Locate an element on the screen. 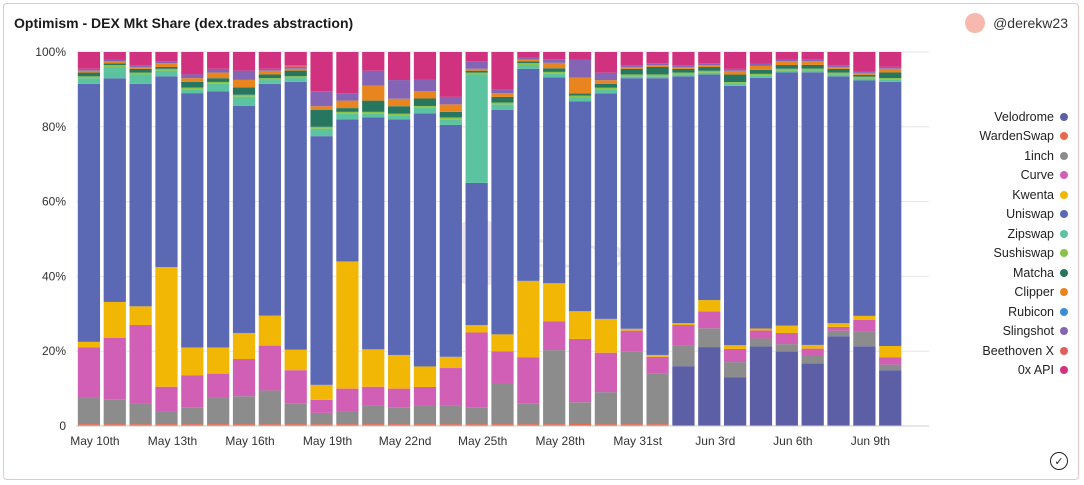  legend-item: WardenSwap is located at coordinates (968, 137).